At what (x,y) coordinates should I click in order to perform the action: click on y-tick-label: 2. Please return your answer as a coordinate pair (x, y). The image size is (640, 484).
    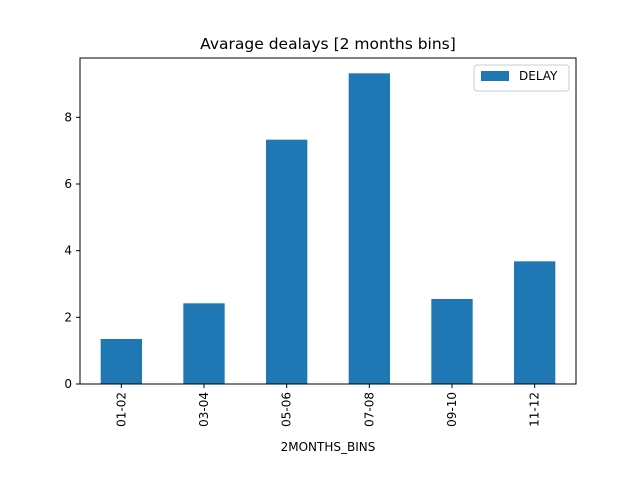
    Looking at the image, I should click on (68, 317).